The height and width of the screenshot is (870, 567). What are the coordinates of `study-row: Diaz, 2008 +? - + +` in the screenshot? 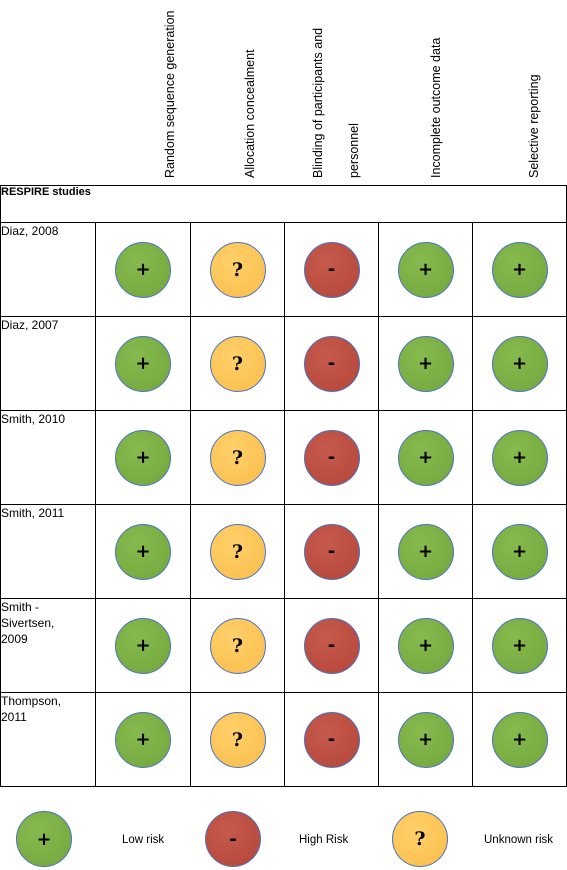 It's located at (283, 269).